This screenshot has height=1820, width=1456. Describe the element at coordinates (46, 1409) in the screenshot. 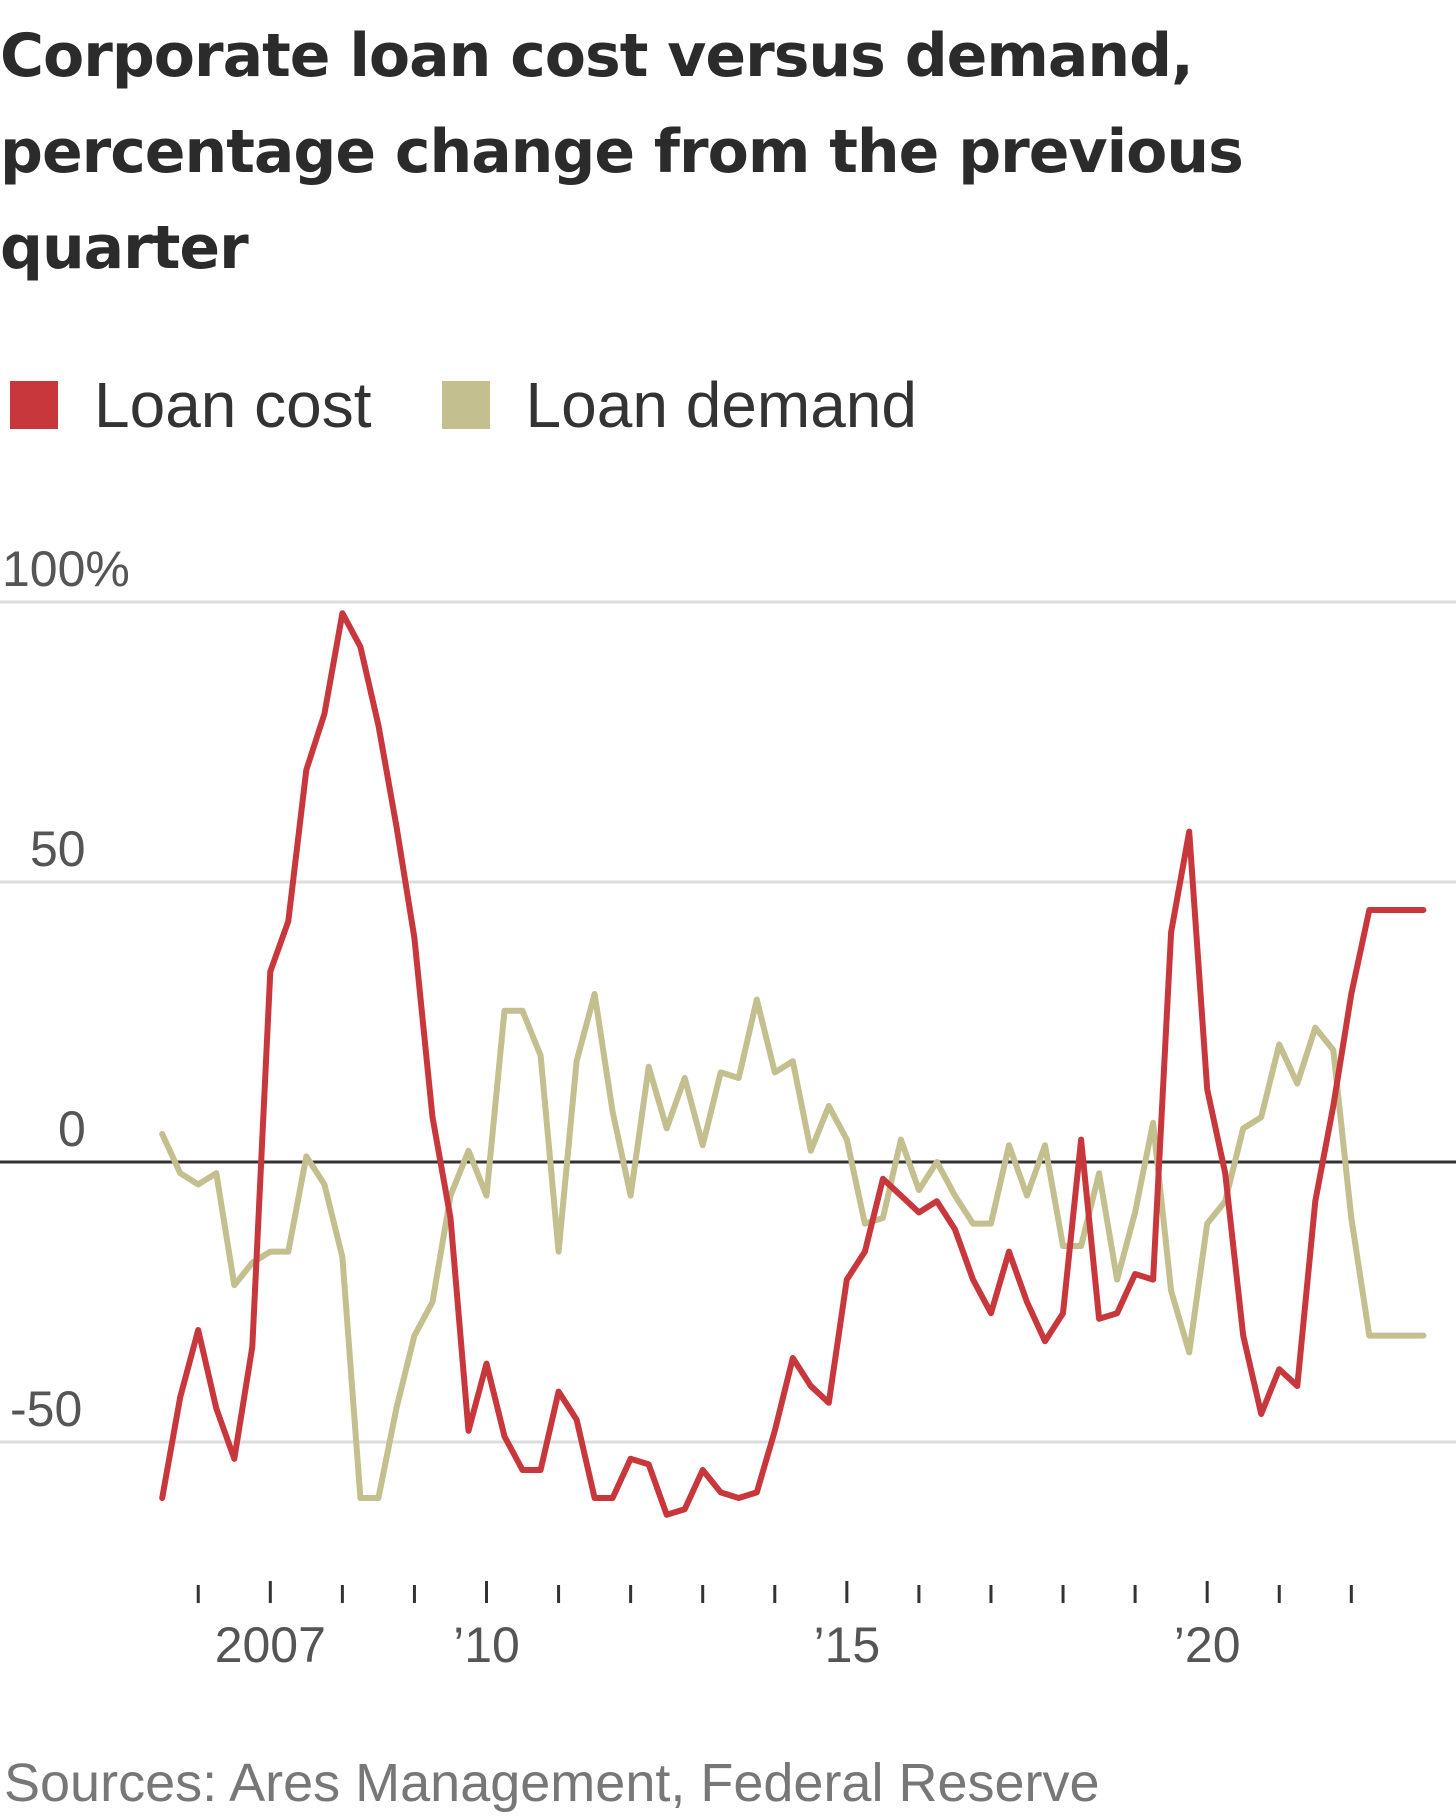

I see `y-tick-label: -50` at that location.